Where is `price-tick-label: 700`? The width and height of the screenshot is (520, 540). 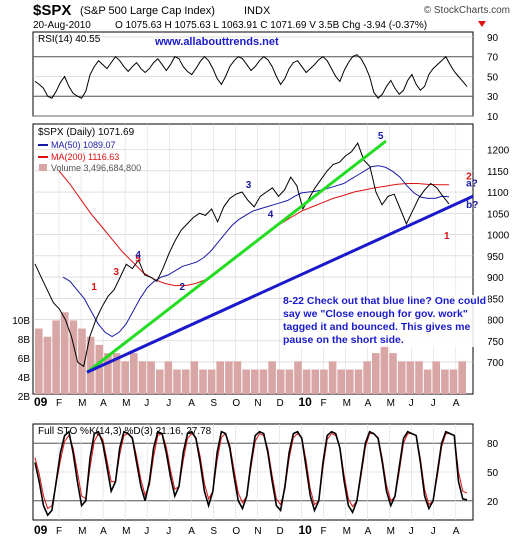
price-tick-label: 700 is located at coordinates (495, 363).